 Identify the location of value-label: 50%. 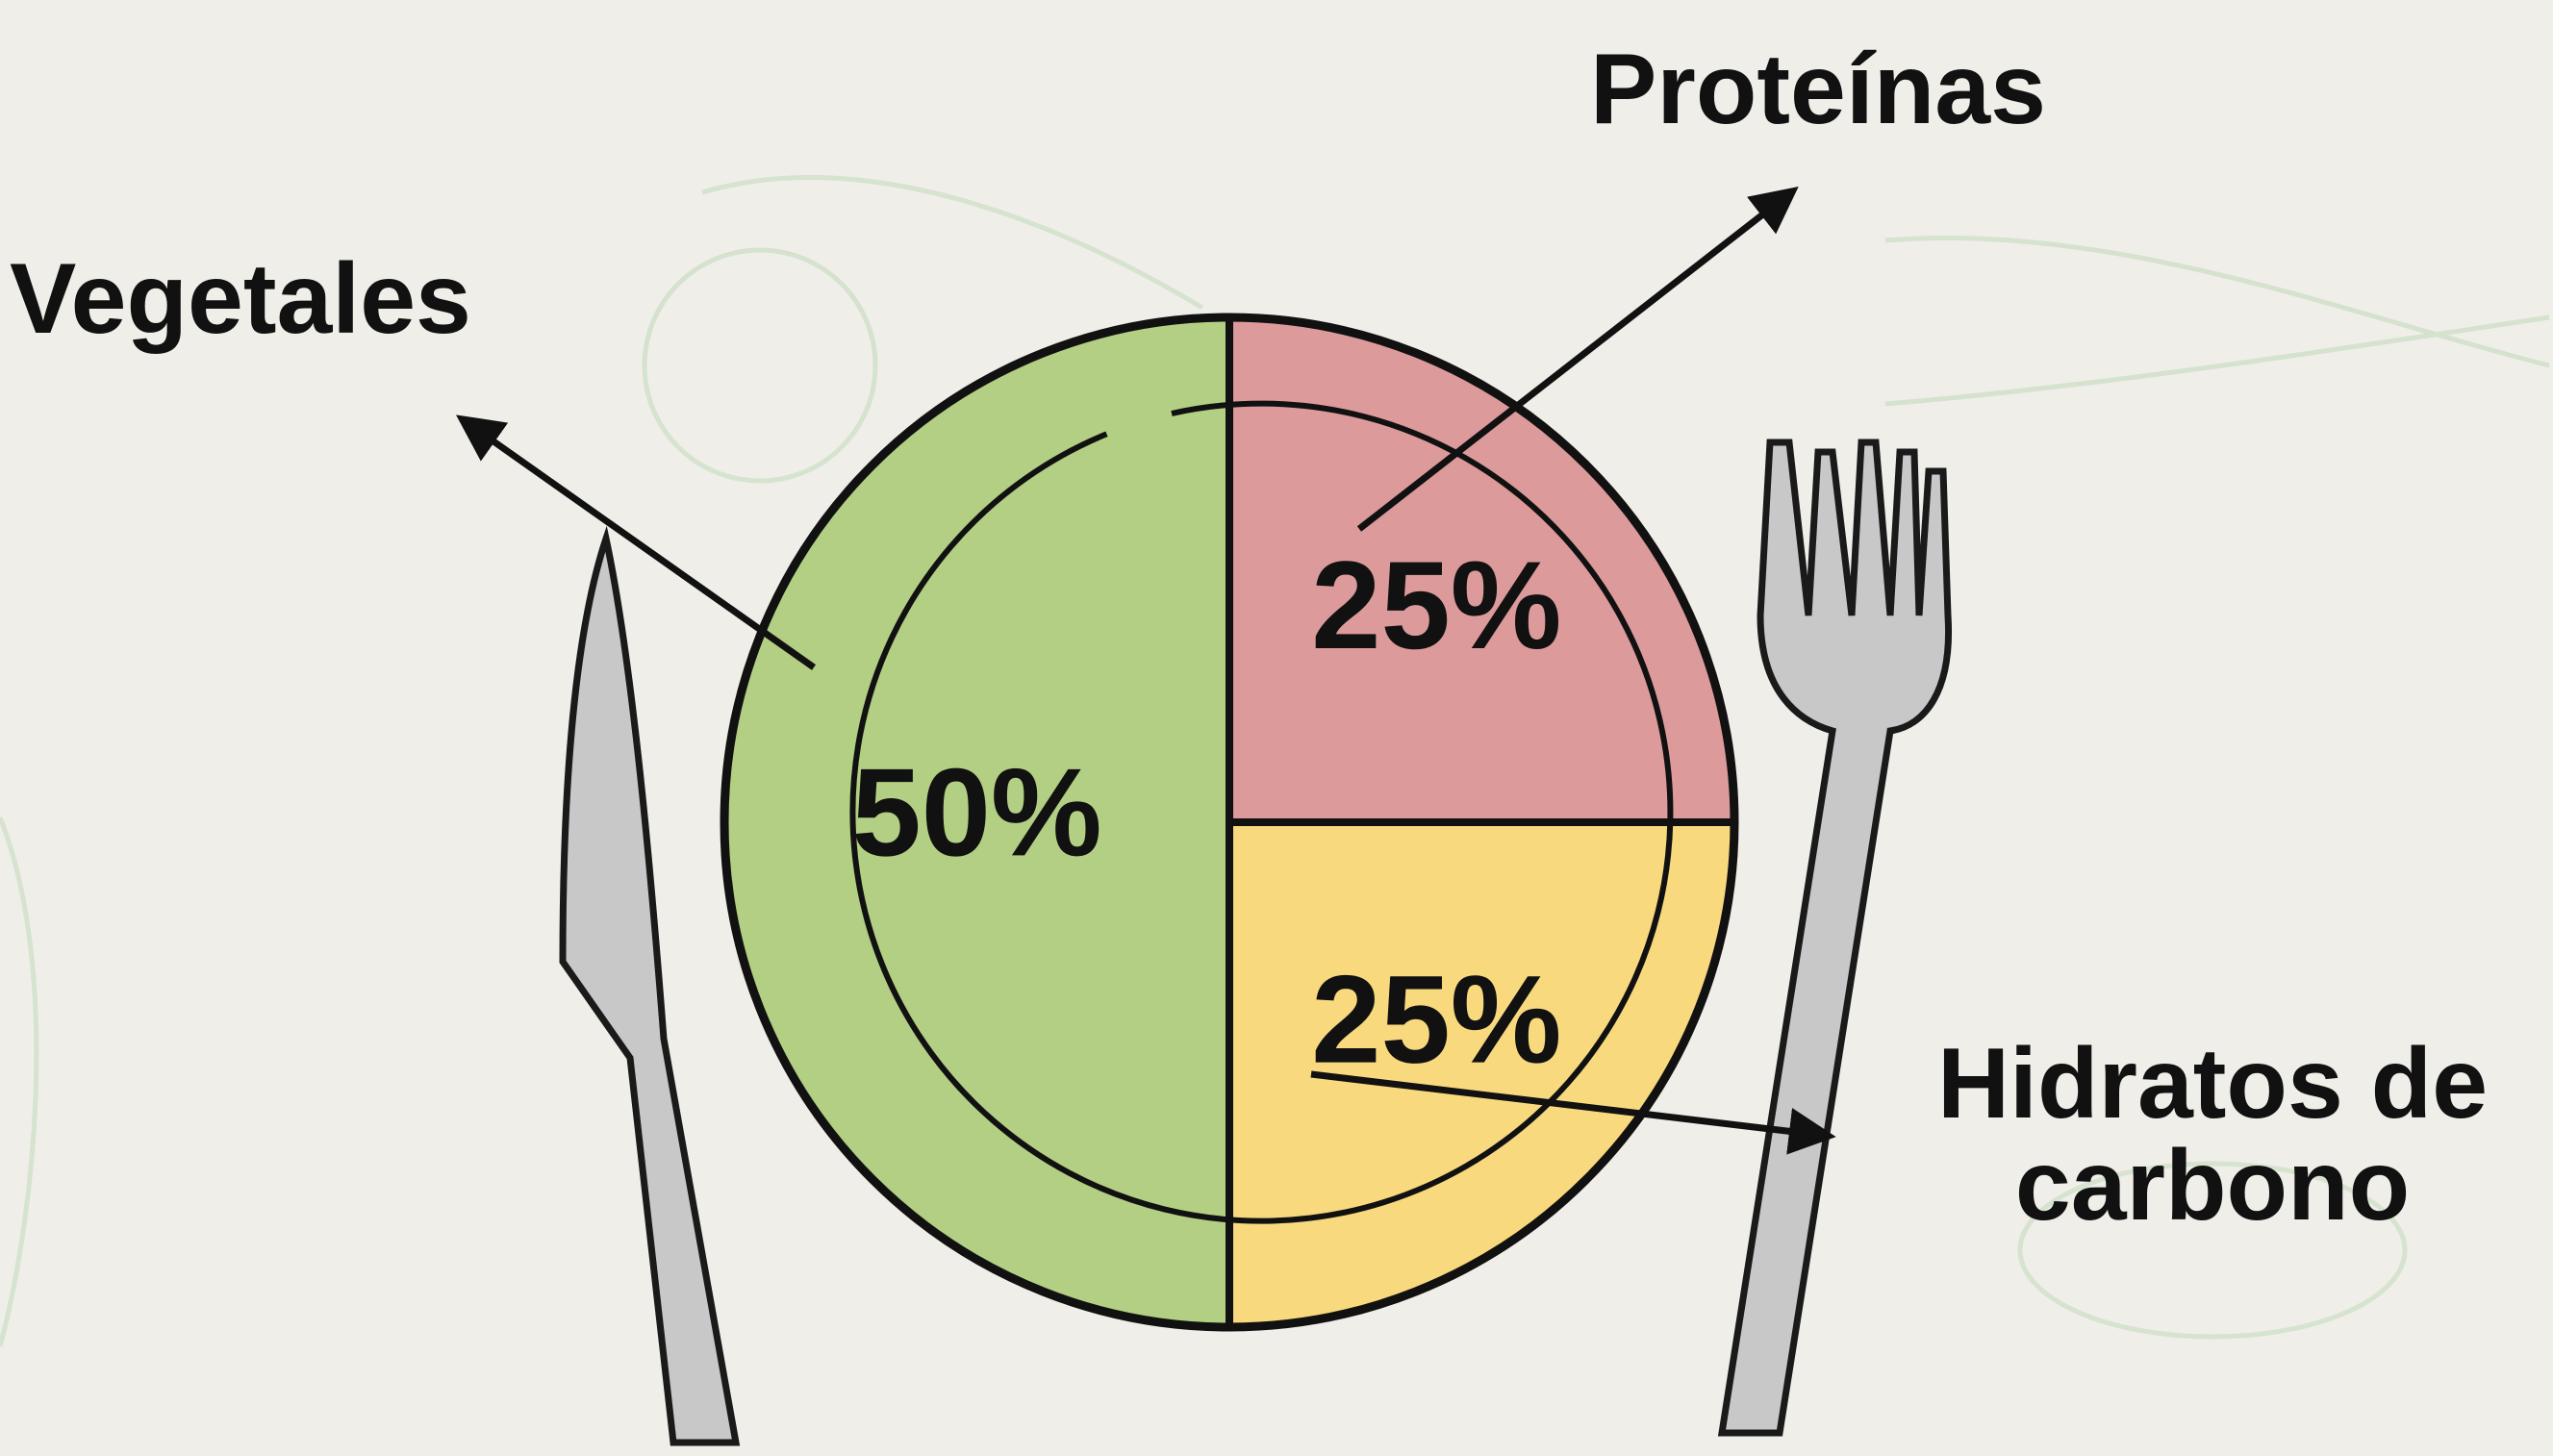
(976, 811).